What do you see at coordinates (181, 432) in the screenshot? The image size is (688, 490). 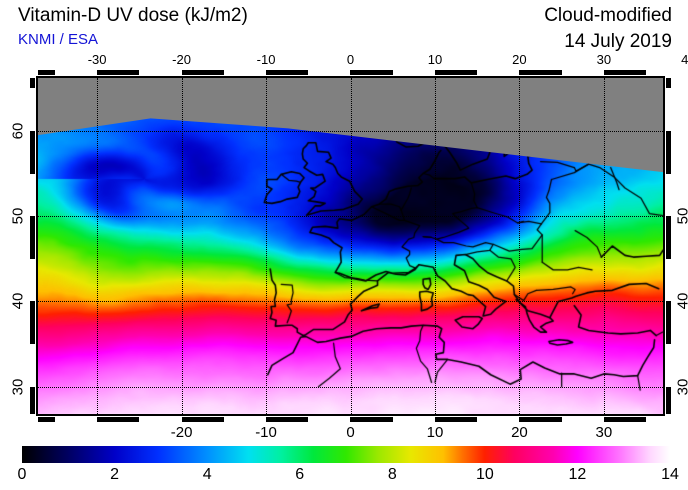 I see `bottom-axis-label--20: -20` at bounding box center [181, 432].